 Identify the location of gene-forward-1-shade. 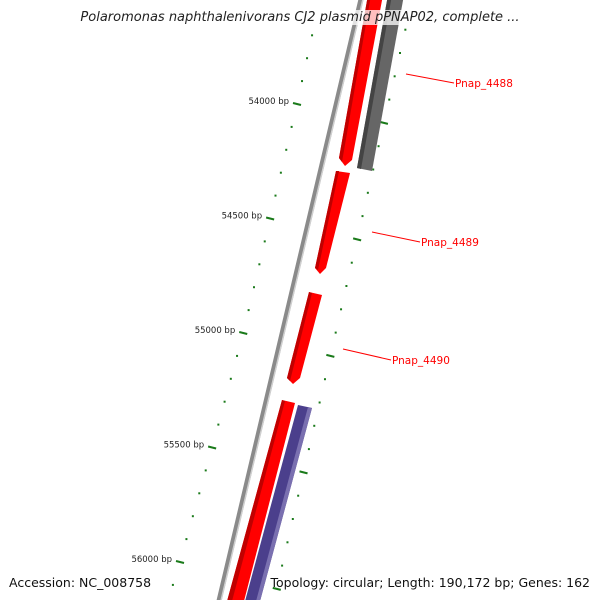
(355, 81).